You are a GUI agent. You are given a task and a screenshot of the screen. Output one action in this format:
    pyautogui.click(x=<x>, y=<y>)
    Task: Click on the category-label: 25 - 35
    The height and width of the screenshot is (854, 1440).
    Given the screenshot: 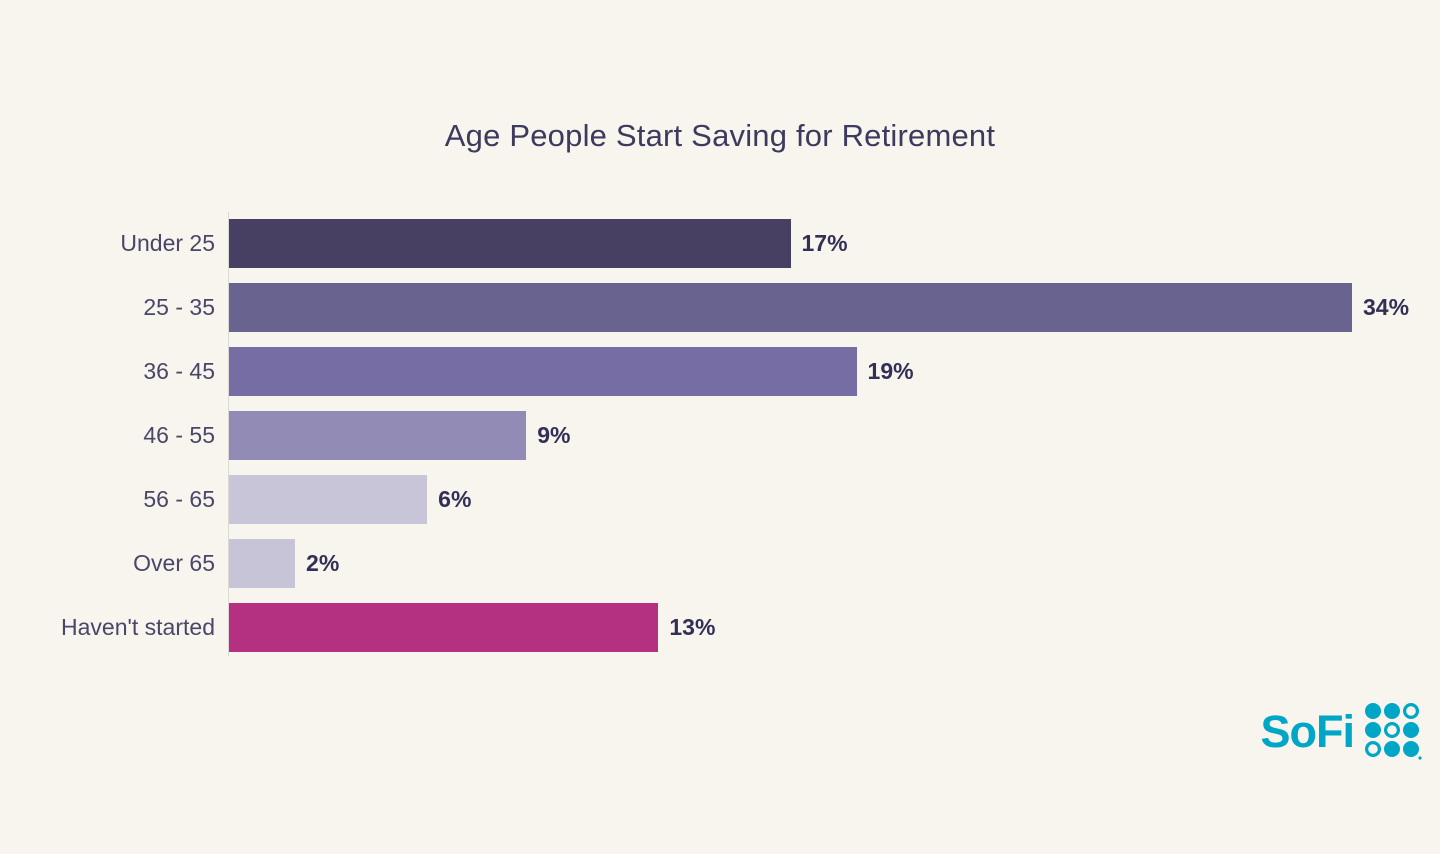 What is the action you would take?
    pyautogui.click(x=179, y=307)
    